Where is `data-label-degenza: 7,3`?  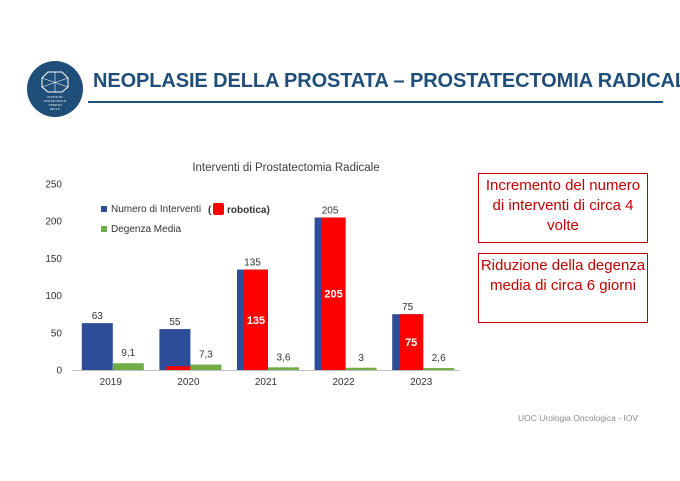
data-label-degenza: 7,3 is located at coordinates (206, 355).